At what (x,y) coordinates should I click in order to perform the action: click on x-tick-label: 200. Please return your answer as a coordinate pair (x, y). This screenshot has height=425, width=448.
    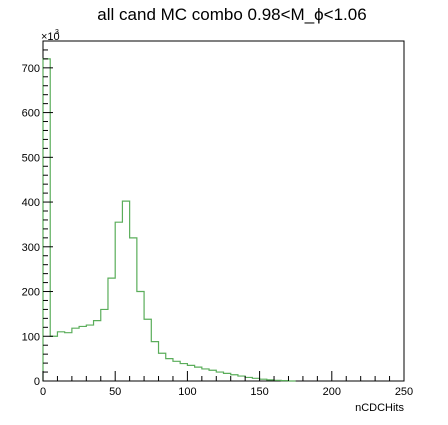
    Looking at the image, I should click on (332, 392).